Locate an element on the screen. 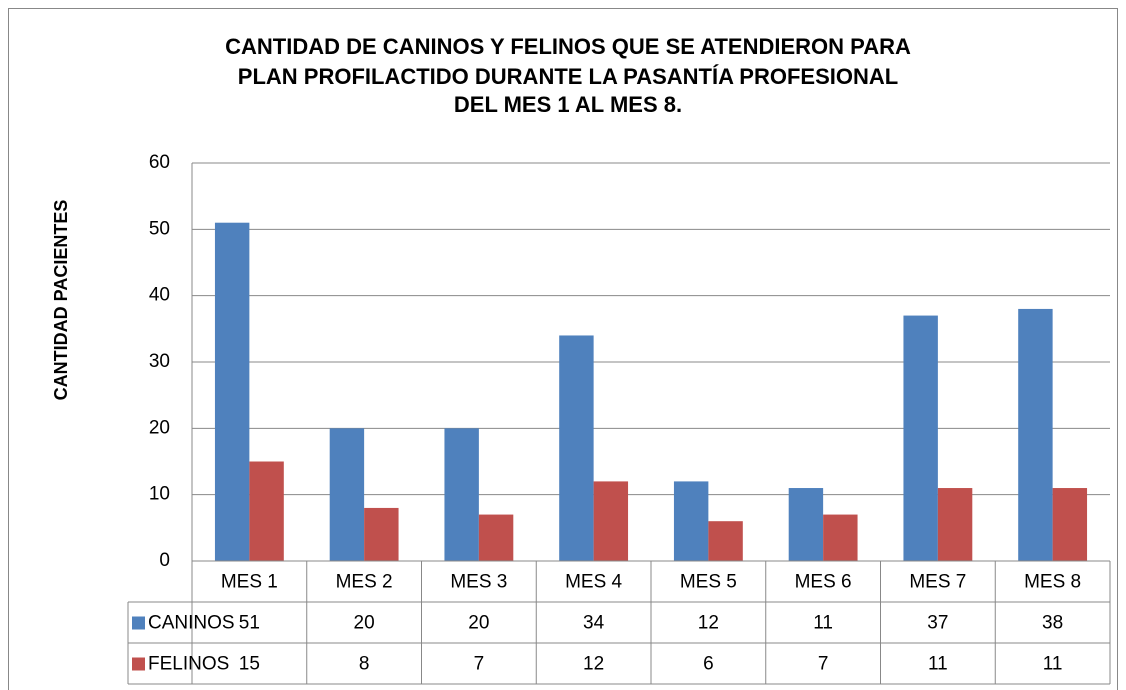  y-tick-label: 30 is located at coordinates (159, 361).